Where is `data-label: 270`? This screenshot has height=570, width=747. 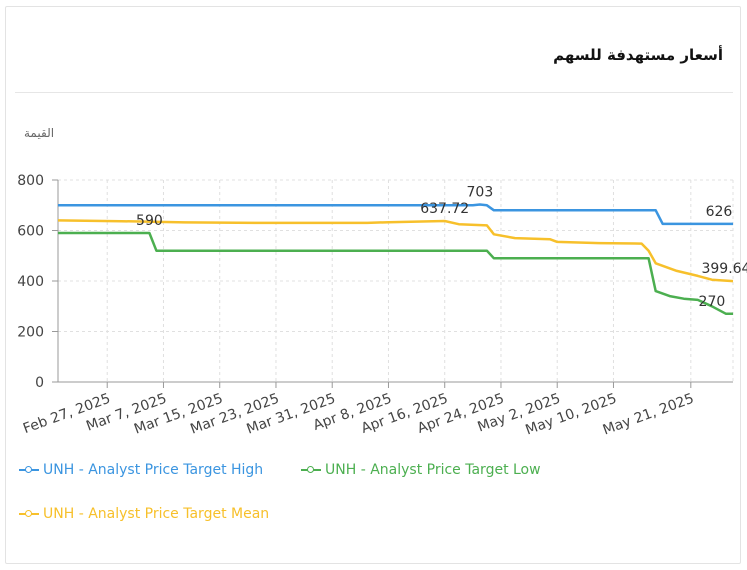 data-label: 270 is located at coordinates (712, 302).